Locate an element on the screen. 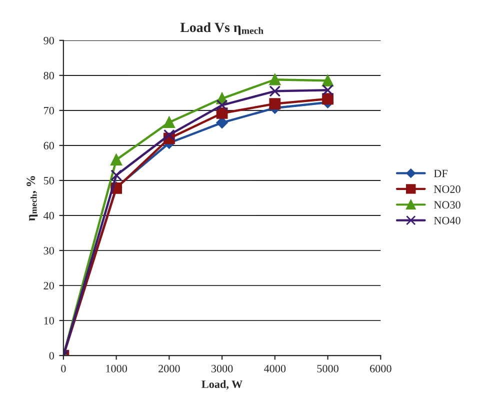  chart-title: Load Vs η$_{mech}$ is located at coordinates (222, 28).